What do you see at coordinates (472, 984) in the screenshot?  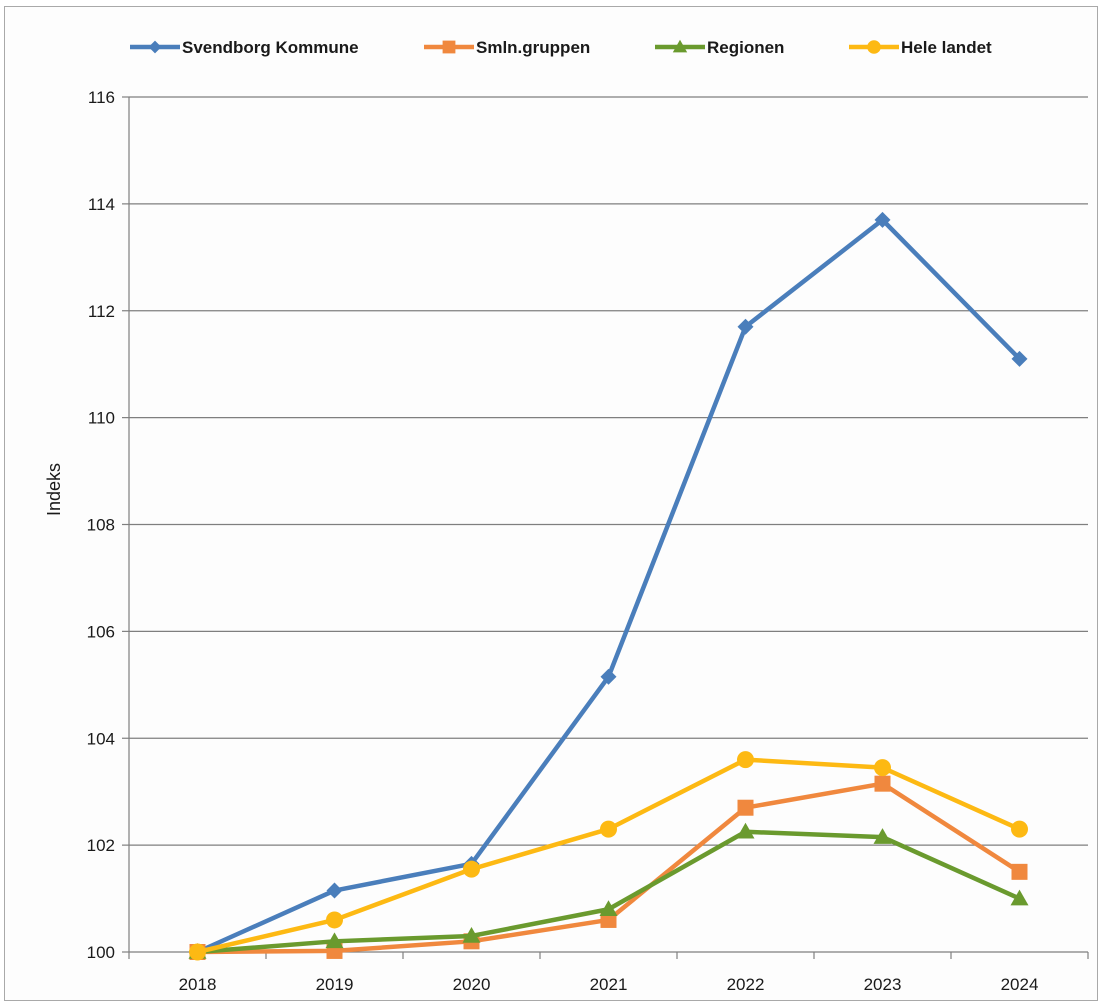 I see `x-tick-label: 2020` at bounding box center [472, 984].